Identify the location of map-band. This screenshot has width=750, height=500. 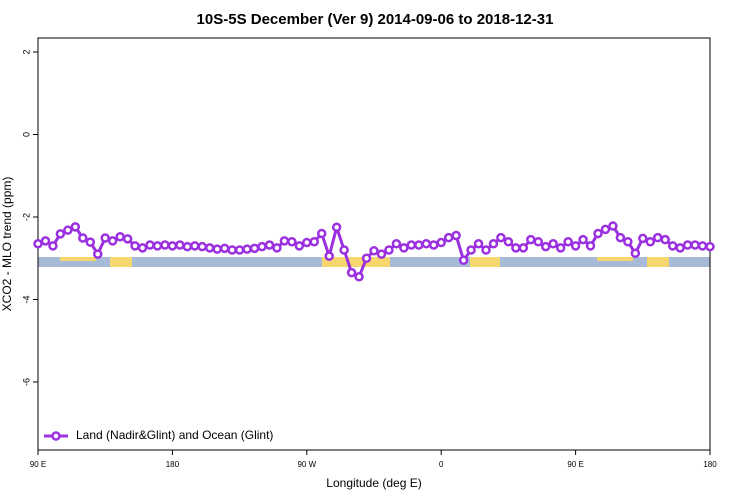
(374, 262).